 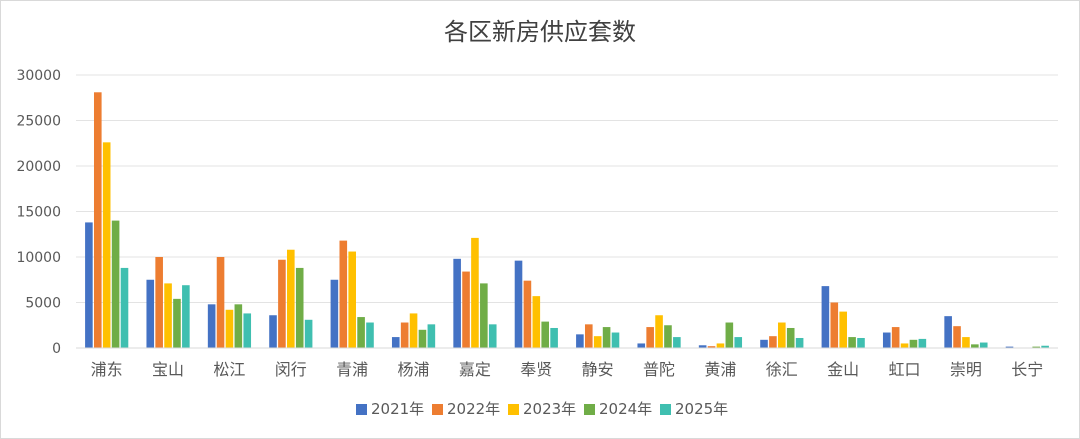 What do you see at coordinates (598, 369) in the screenshot?
I see `x-category-label: 静安` at bounding box center [598, 369].